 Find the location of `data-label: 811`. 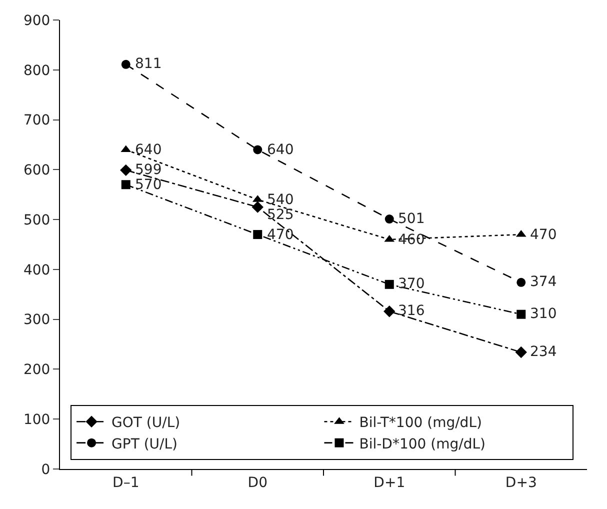

data-label: 811 is located at coordinates (148, 64).